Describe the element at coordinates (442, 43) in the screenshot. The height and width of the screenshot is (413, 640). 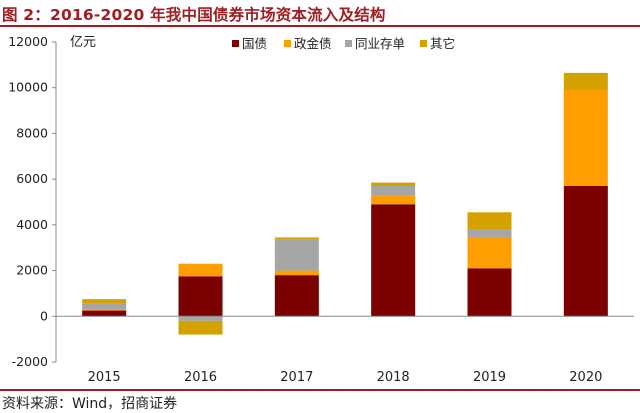
I see `legend-label: 其它` at that location.